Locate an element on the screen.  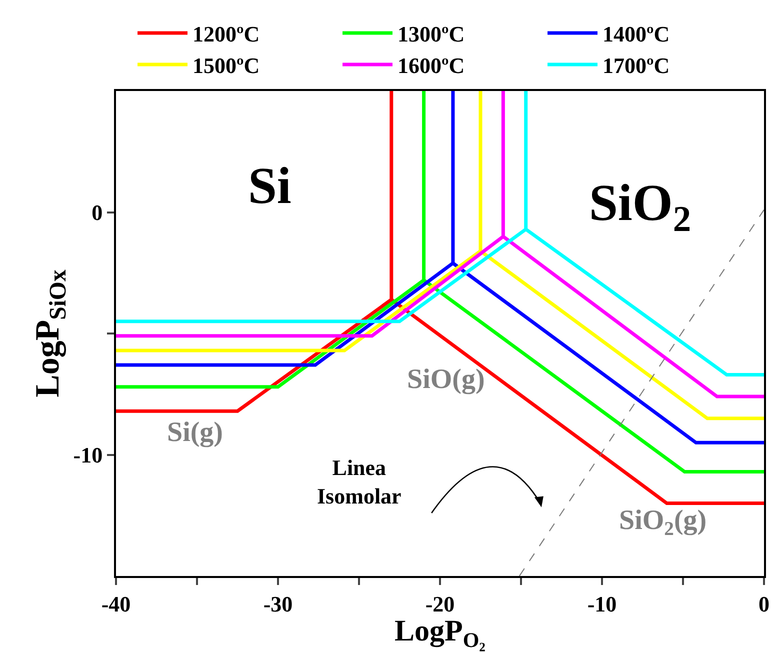
annotation: SiO$_{2}$ is located at coordinates (640, 207).